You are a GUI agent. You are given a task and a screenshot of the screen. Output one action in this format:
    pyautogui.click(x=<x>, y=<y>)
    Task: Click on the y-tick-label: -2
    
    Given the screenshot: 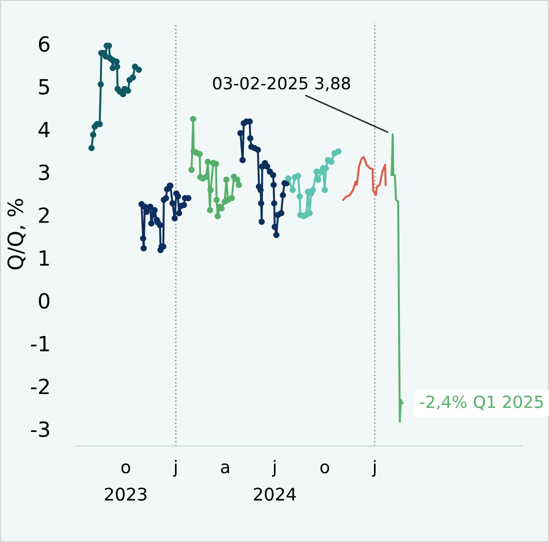 What is the action you would take?
    pyautogui.click(x=40, y=386)
    